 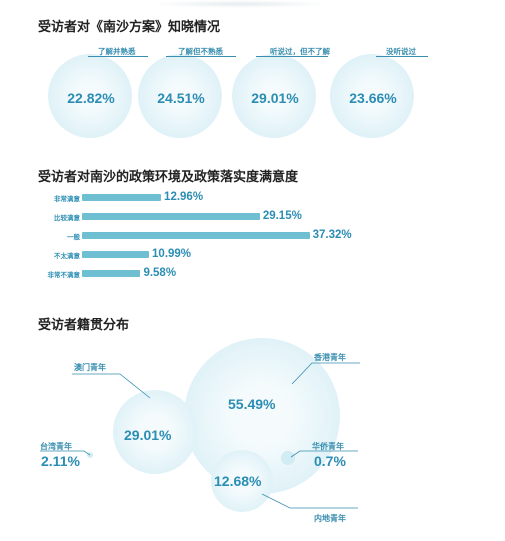 What do you see at coordinates (332, 235) in the screenshot?
I see `bar-value-label: 37.32%` at bounding box center [332, 235].